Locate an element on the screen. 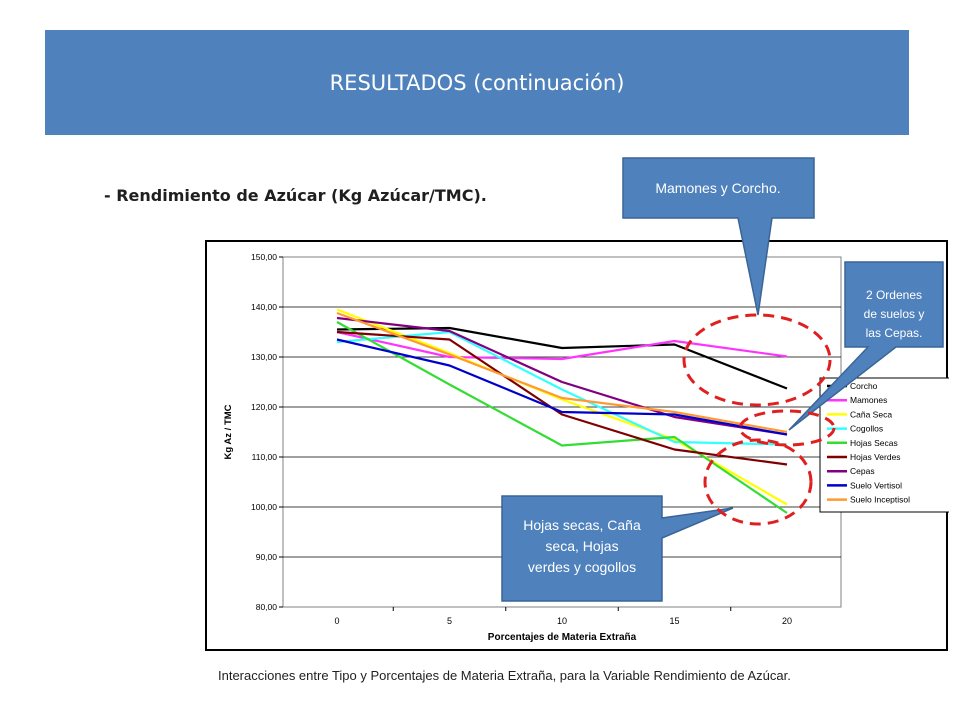  legend-label: Hojas Secas is located at coordinates (874, 443).